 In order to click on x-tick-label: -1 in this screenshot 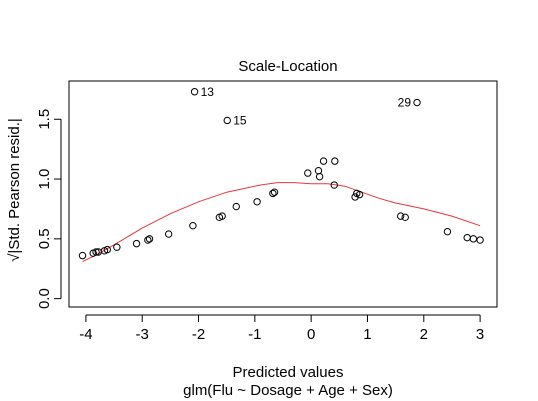, I will do `click(254, 334)`.